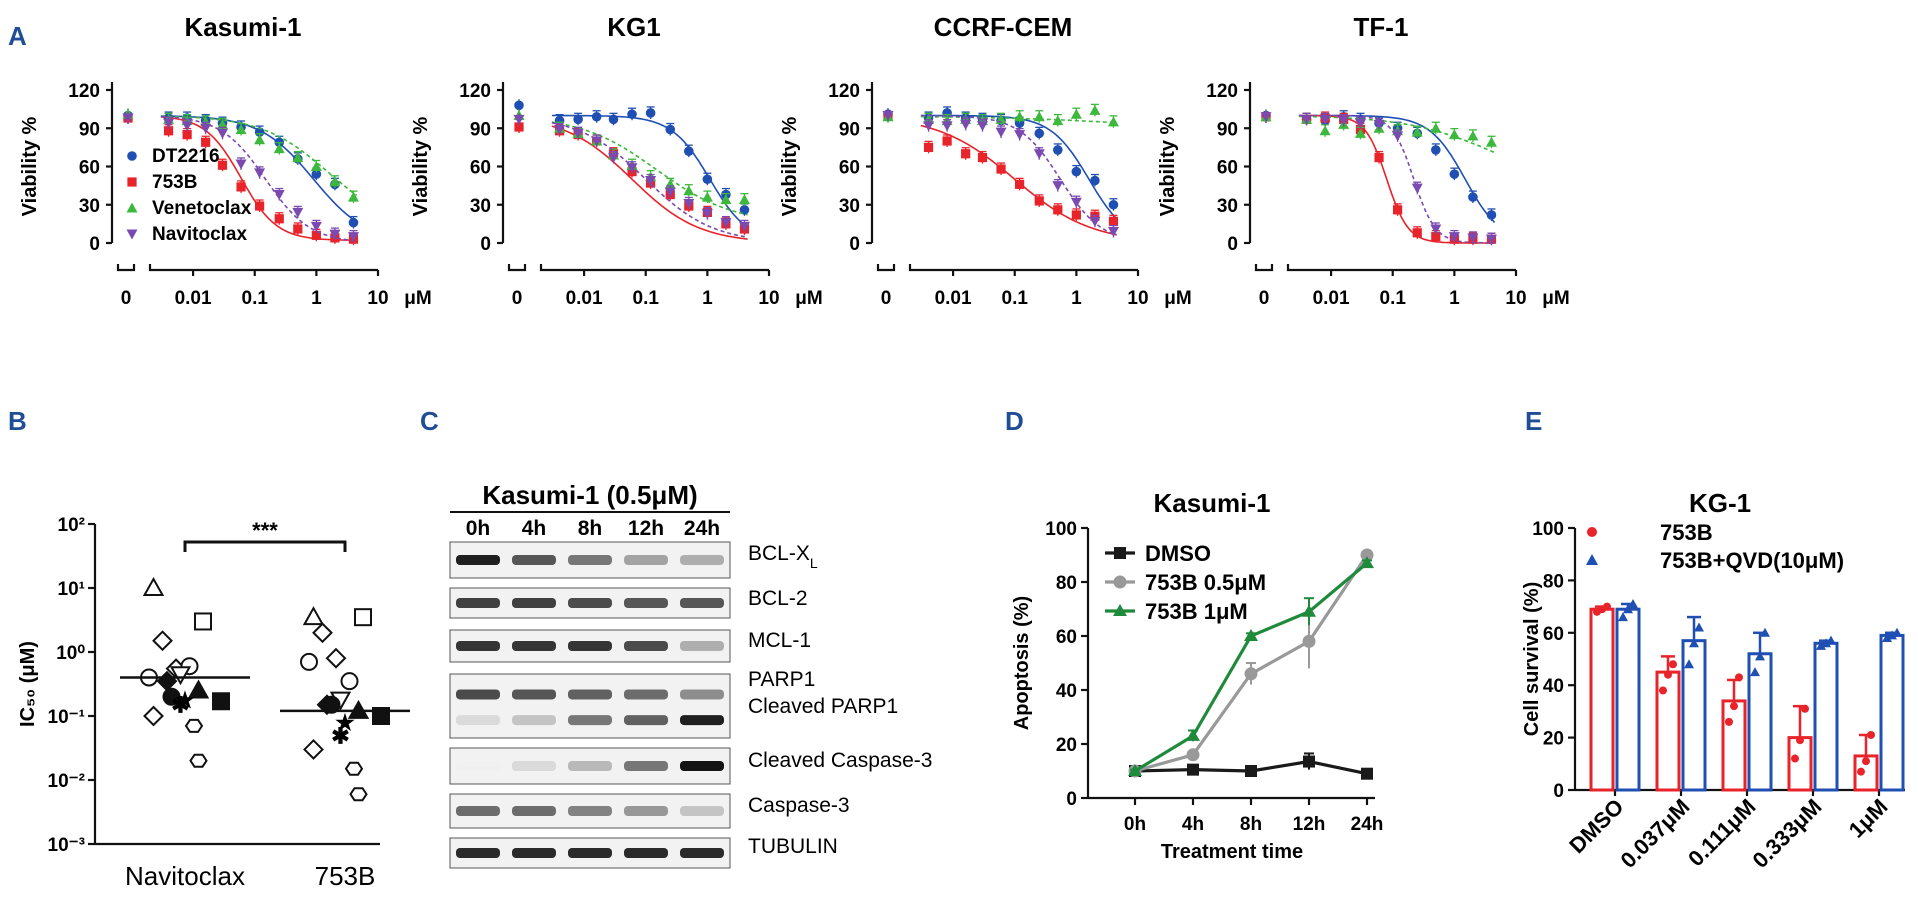 The width and height of the screenshot is (1918, 914). I want to click on x-tick-label: 0, so click(126, 298).